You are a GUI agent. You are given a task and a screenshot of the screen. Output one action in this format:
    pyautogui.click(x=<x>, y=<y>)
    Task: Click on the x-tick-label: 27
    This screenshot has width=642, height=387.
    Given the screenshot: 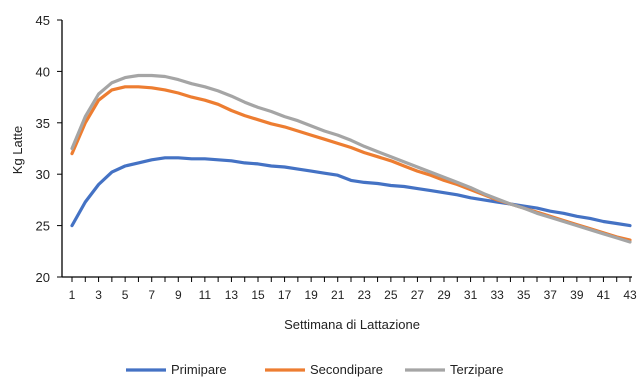 What is the action you would take?
    pyautogui.click(x=418, y=295)
    